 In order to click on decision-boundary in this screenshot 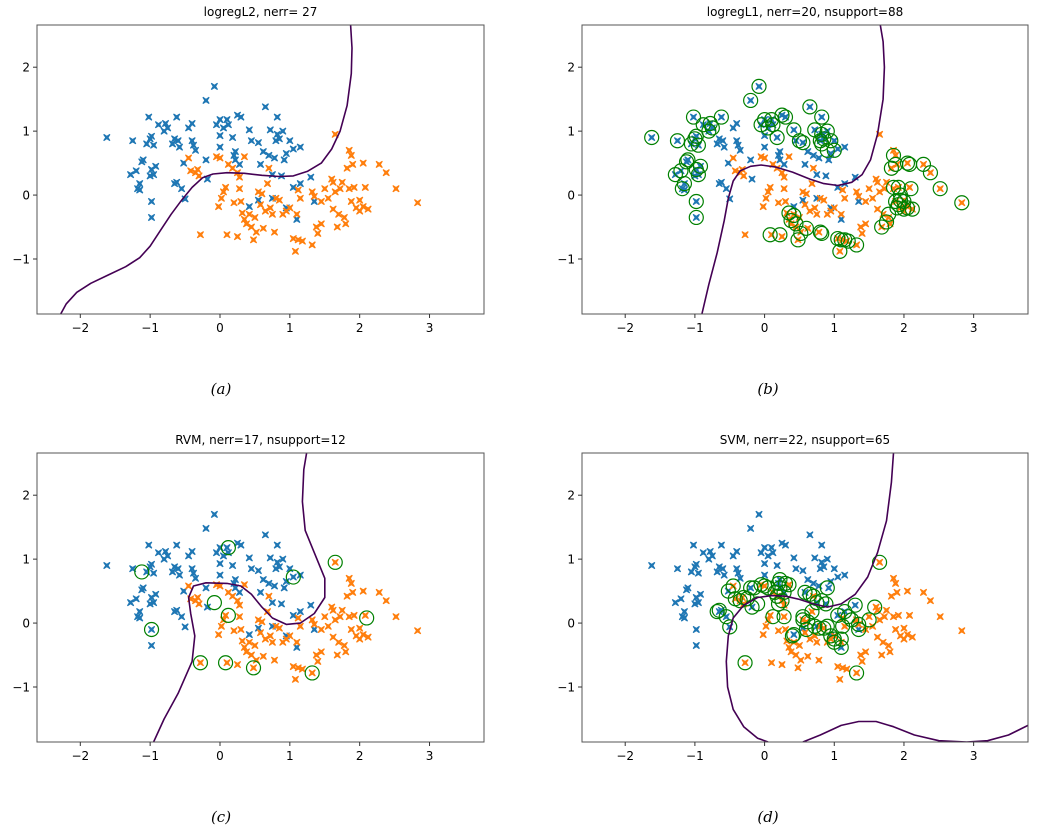, I will do `click(206, 169)`.